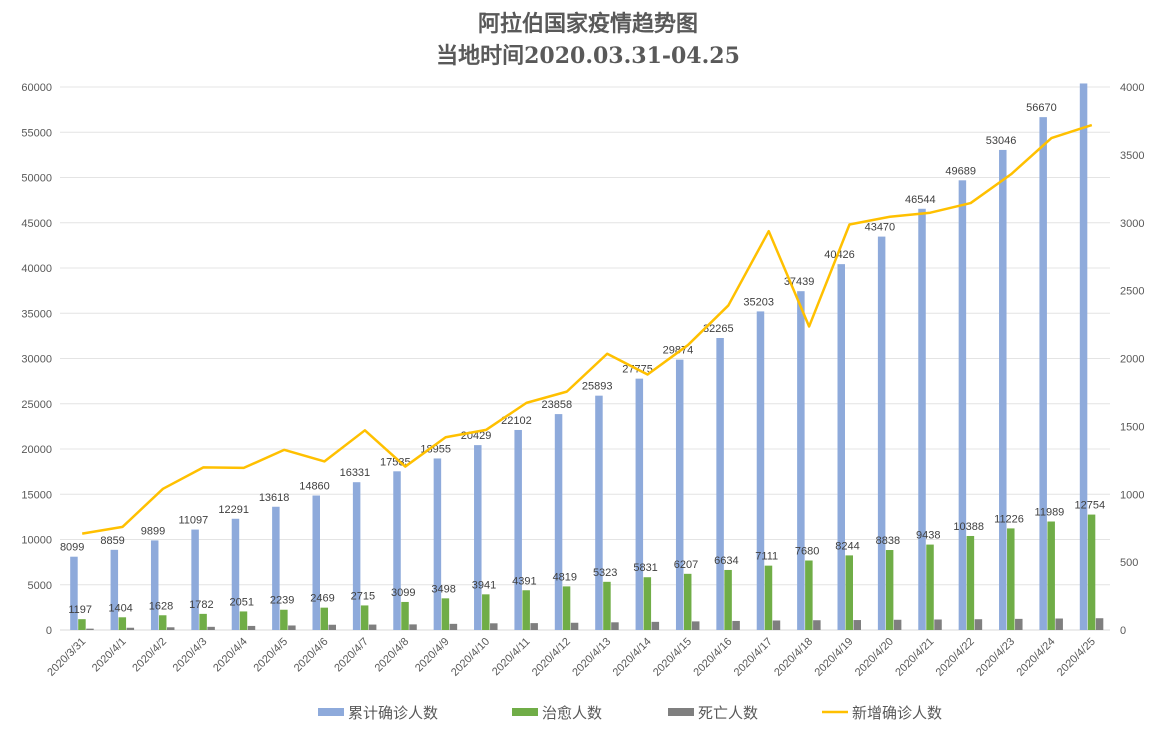  What do you see at coordinates (1041, 108) in the screenshot?
I see `data-label: 56670` at bounding box center [1041, 108].